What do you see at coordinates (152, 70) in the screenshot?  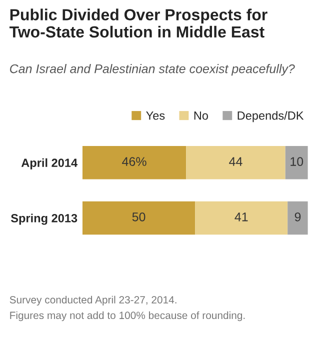 I see `chart-subtitle: Can Israel and Palestinian state coexist peacefully?` at bounding box center [152, 70].